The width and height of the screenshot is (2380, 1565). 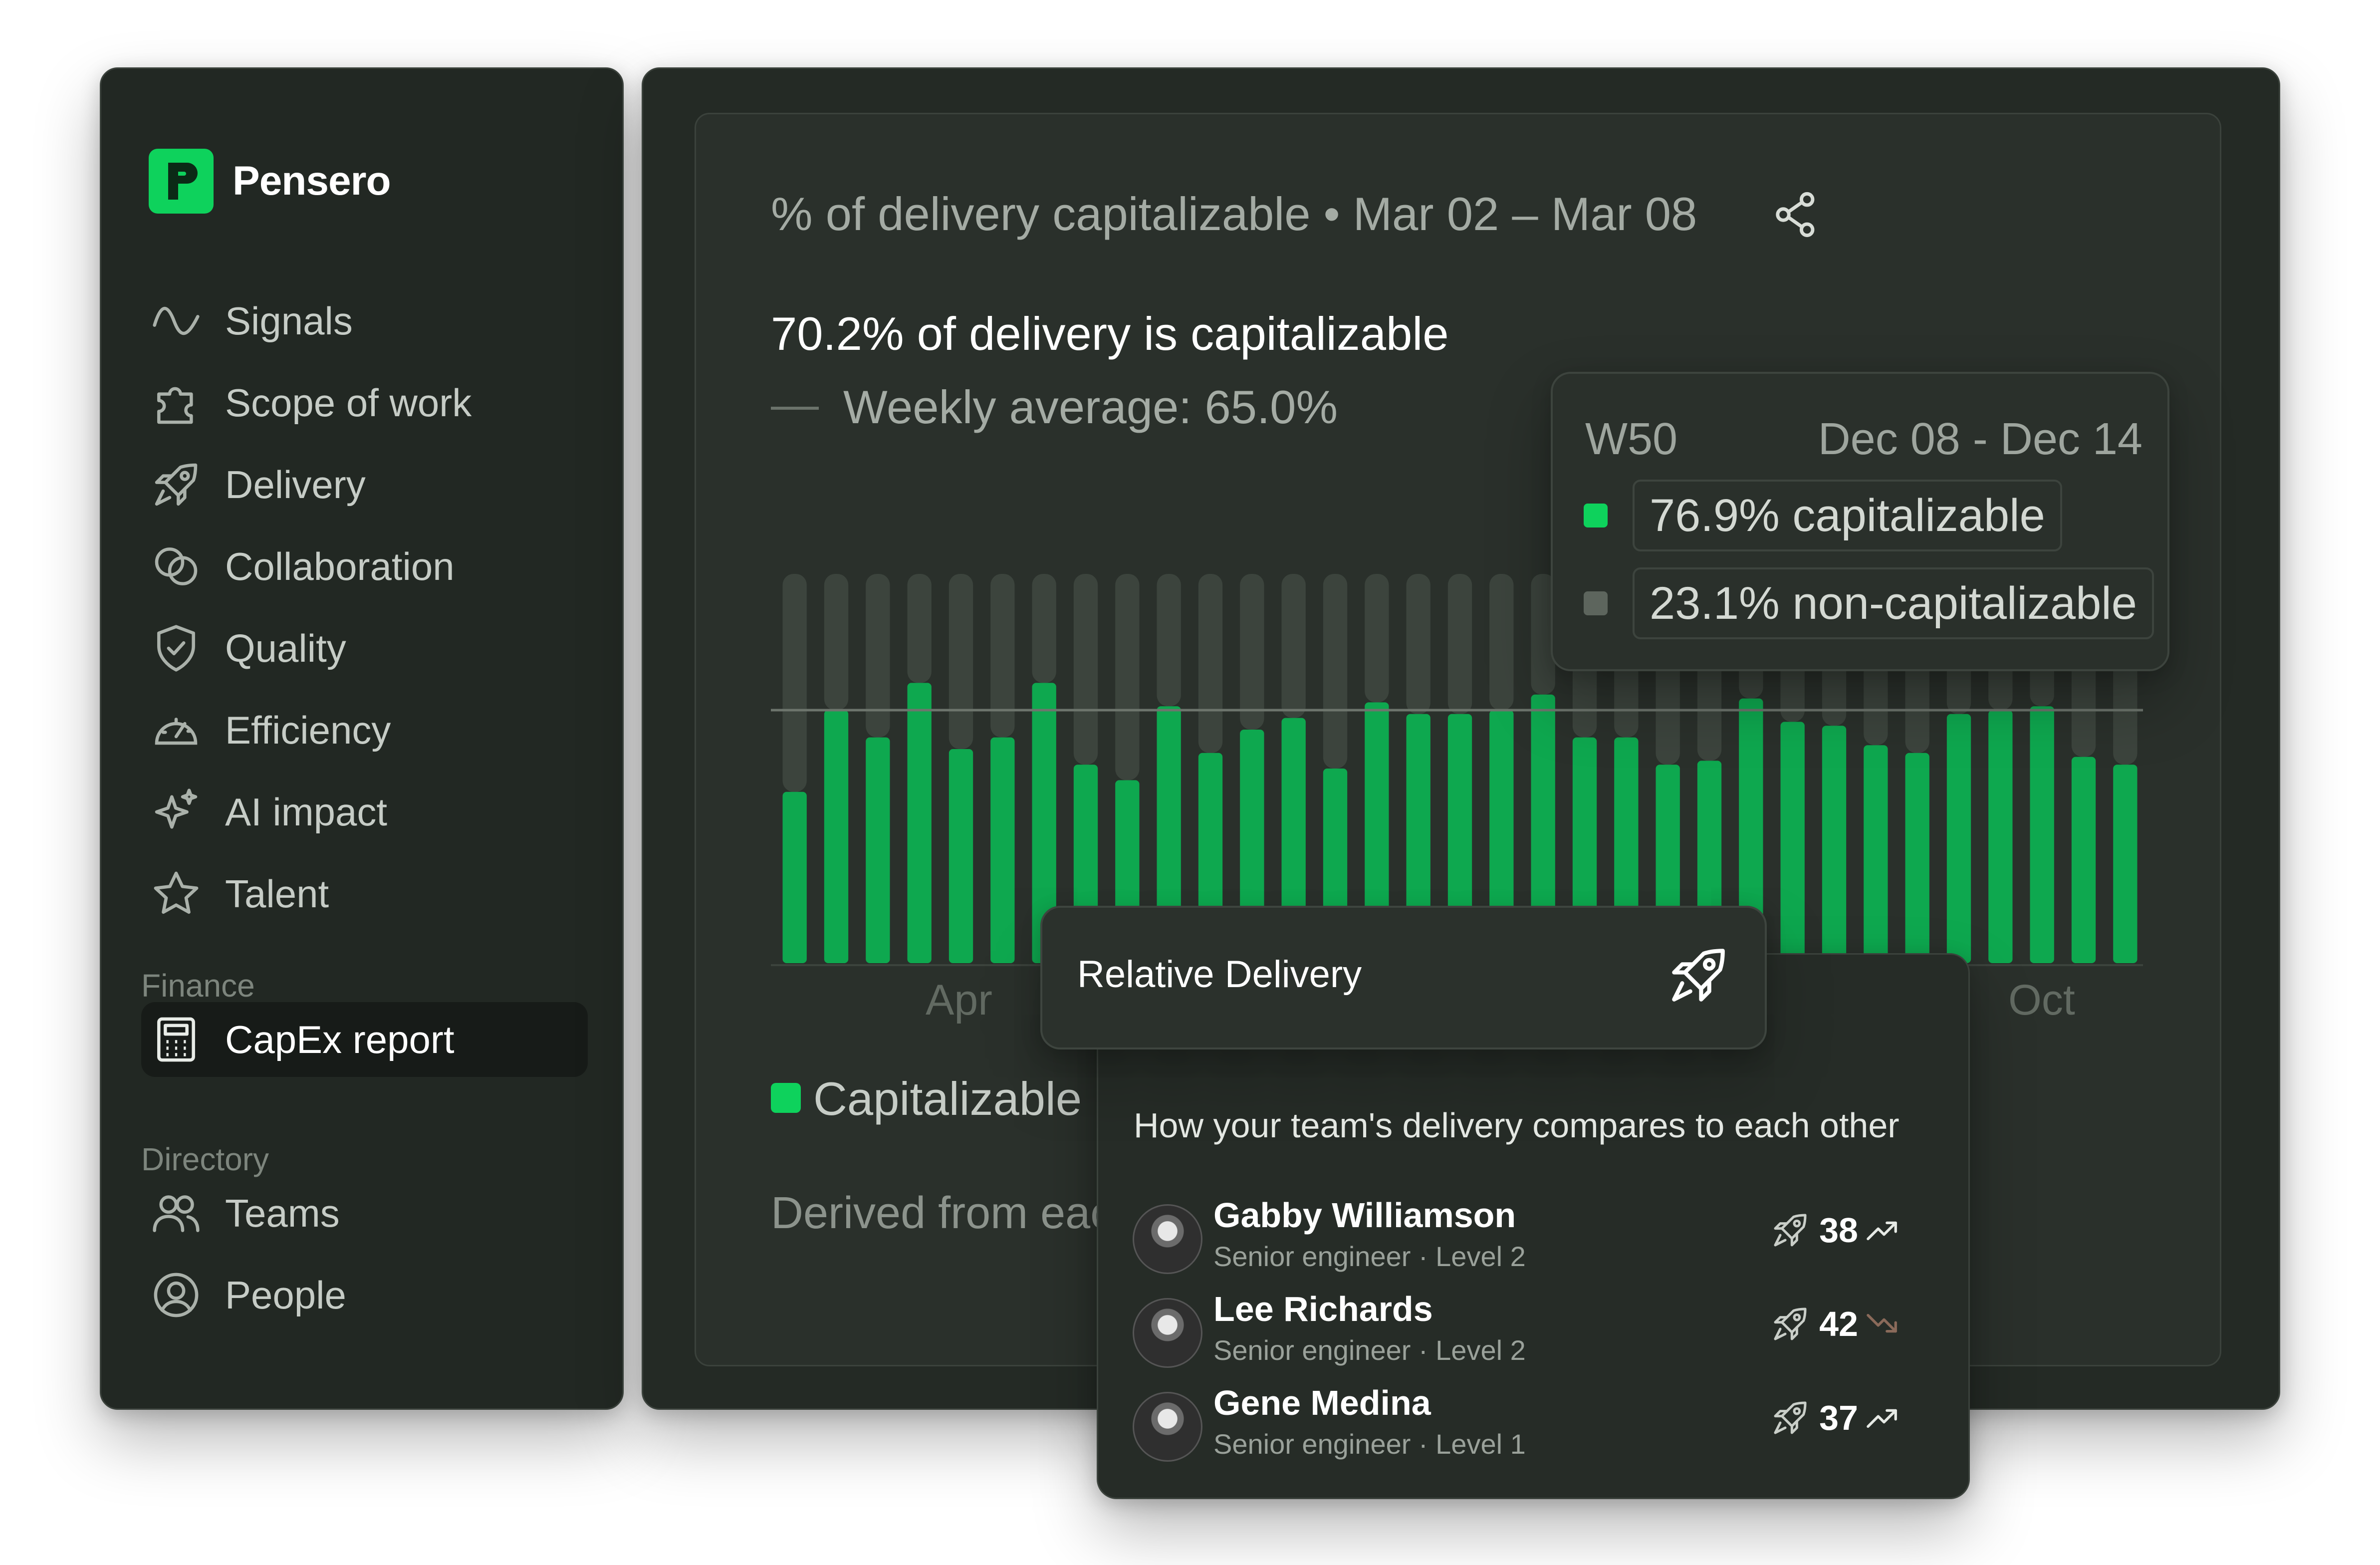 What do you see at coordinates (176, 1295) in the screenshot?
I see `user-circle-icon` at bounding box center [176, 1295].